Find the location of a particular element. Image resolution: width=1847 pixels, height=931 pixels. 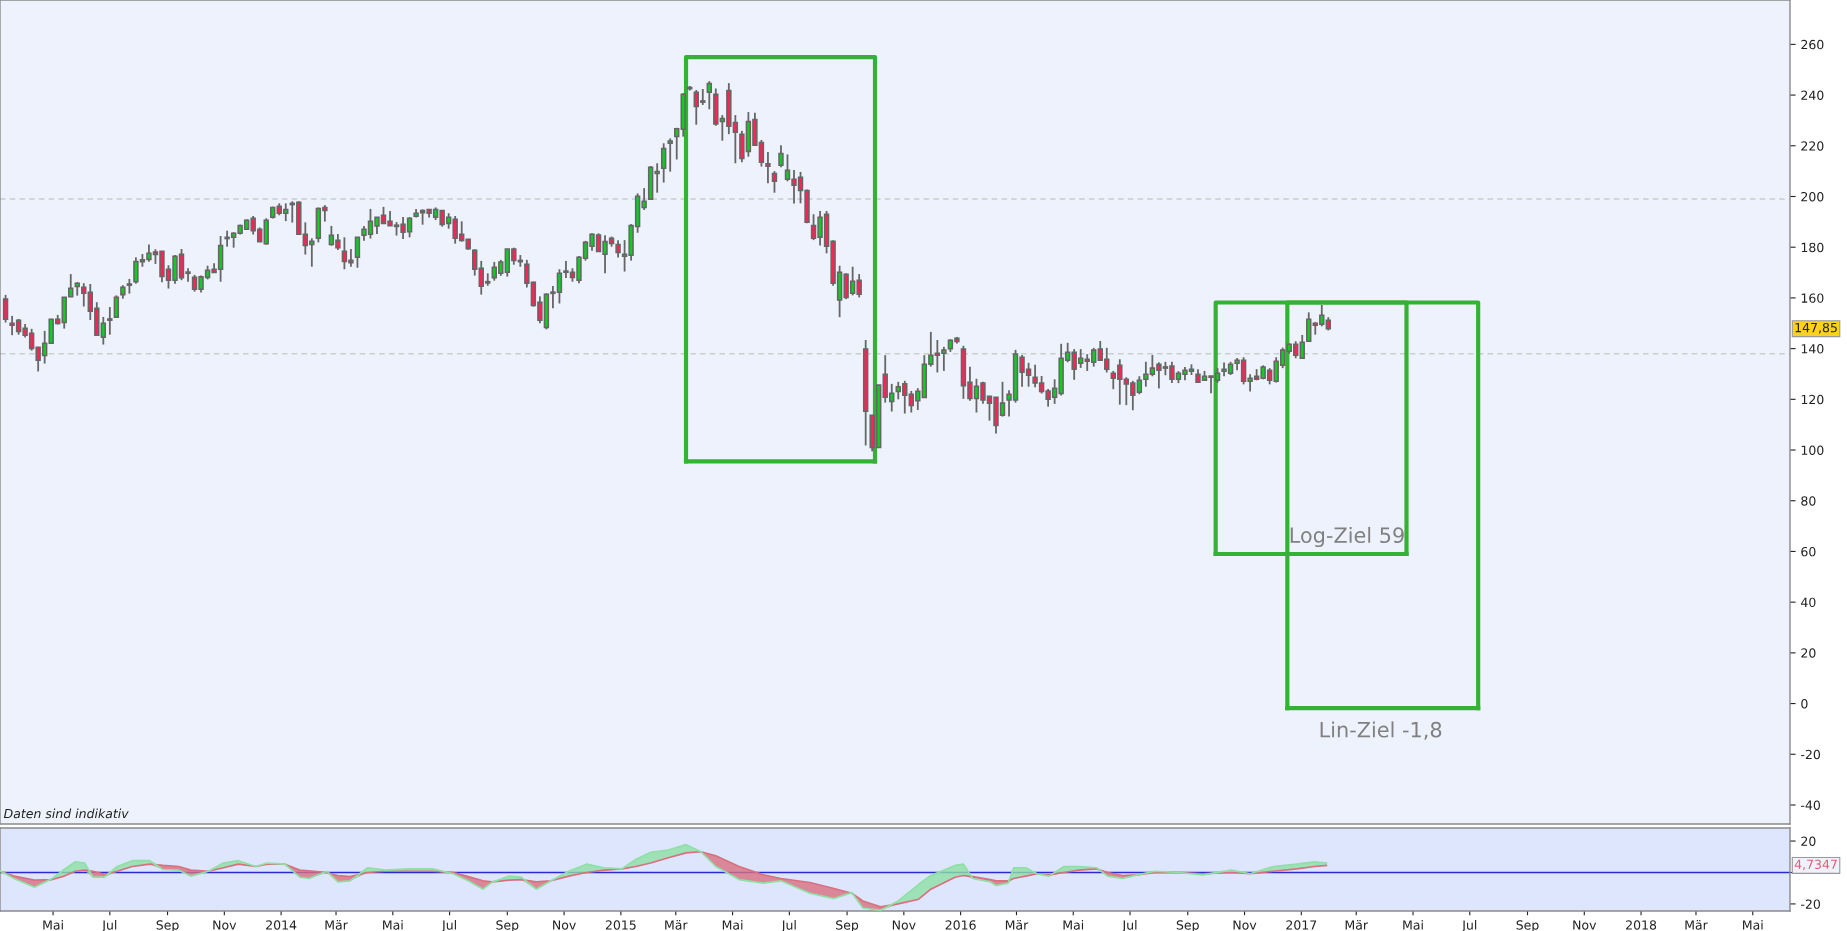

annotation: Daten sind indikativ is located at coordinates (66, 813).